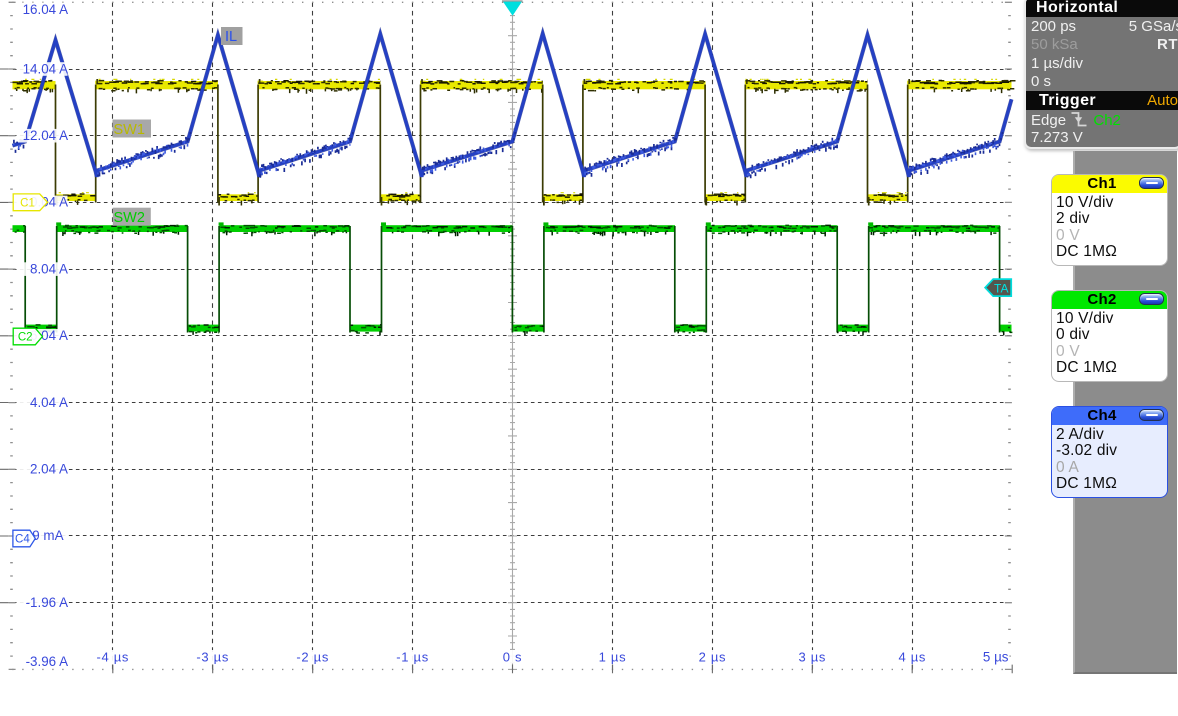 The image size is (1178, 716). I want to click on svg-text: -3.96 A, so click(47, 661).